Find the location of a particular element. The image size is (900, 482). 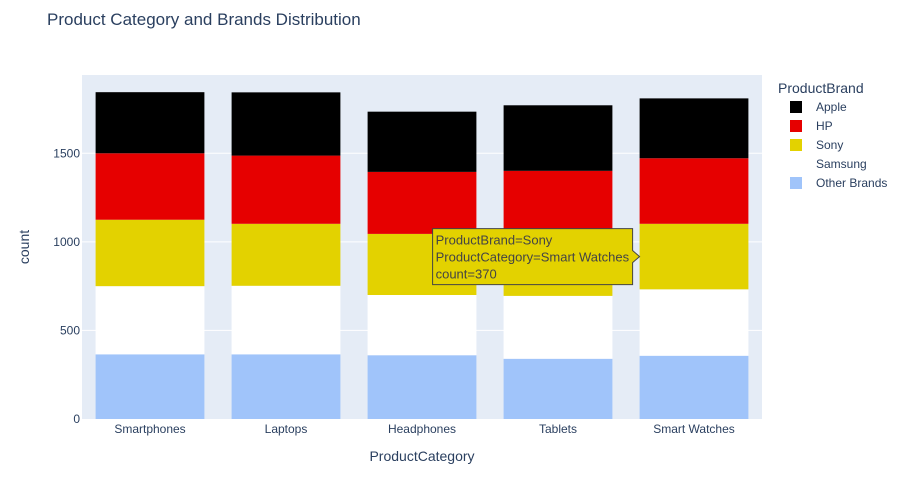

y-tick-label: 500 is located at coordinates (70, 330).